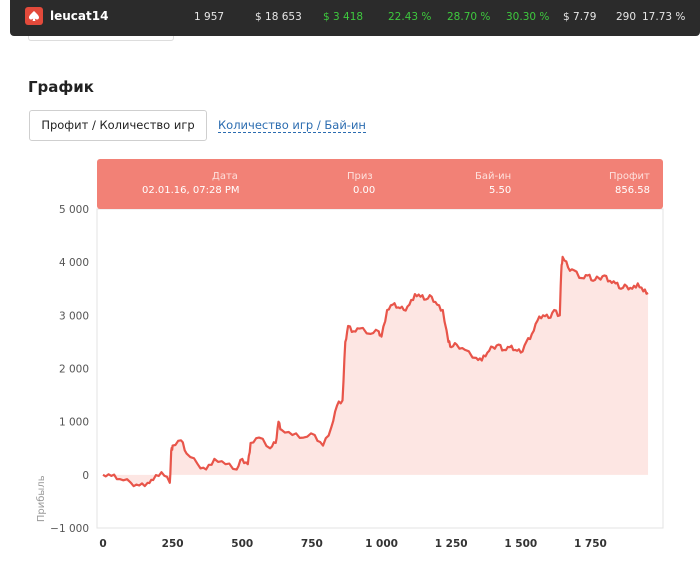 The height and width of the screenshot is (573, 700). I want to click on x-tick-label: 1 000, so click(381, 544).